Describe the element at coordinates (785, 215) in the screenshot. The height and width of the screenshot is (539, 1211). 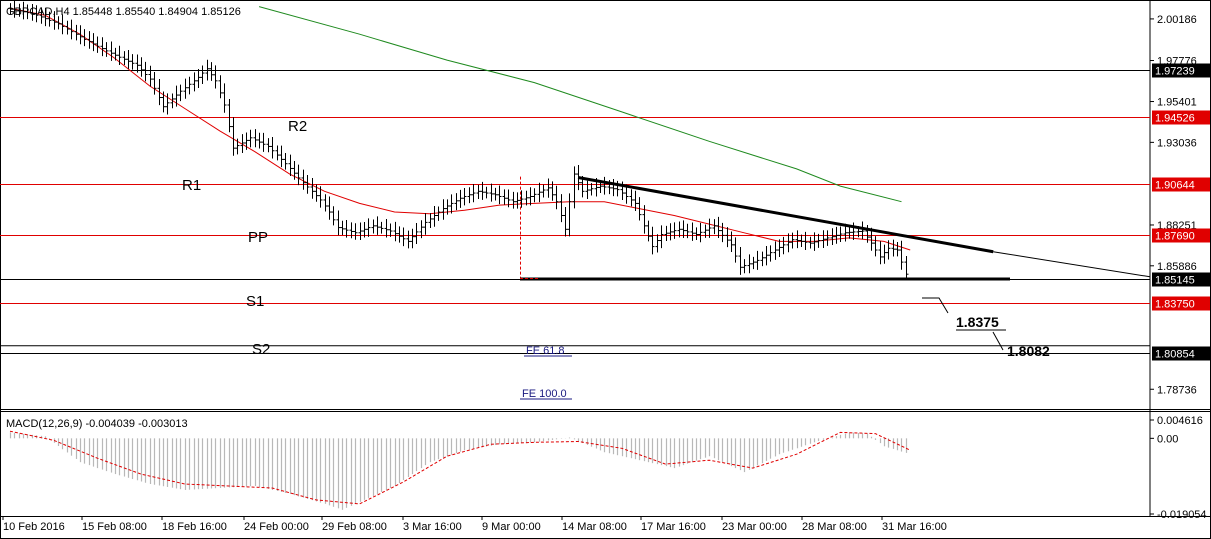
I see `trendline-upper` at that location.